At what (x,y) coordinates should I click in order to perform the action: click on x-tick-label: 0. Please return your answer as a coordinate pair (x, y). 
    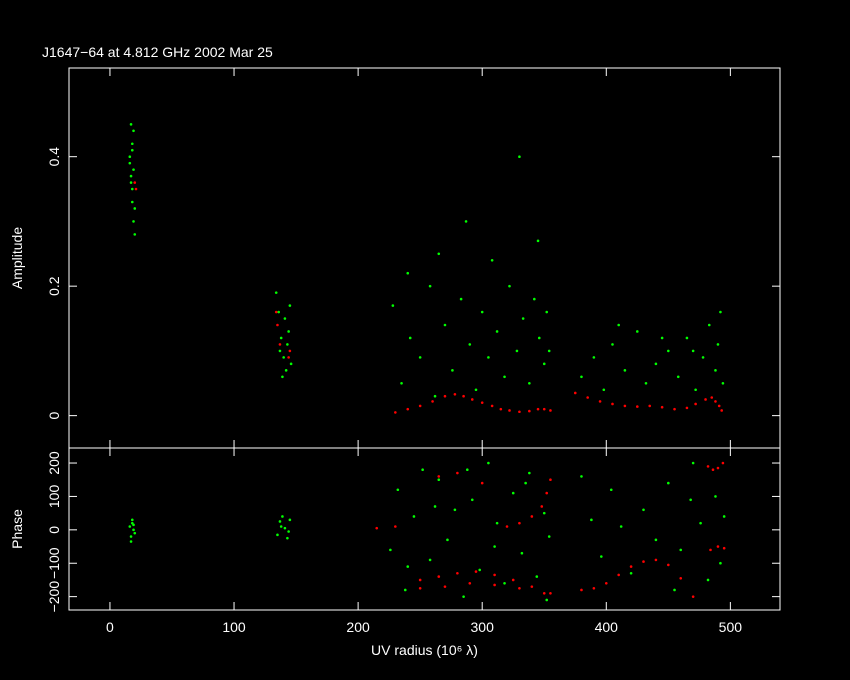
    Looking at the image, I should click on (110, 627).